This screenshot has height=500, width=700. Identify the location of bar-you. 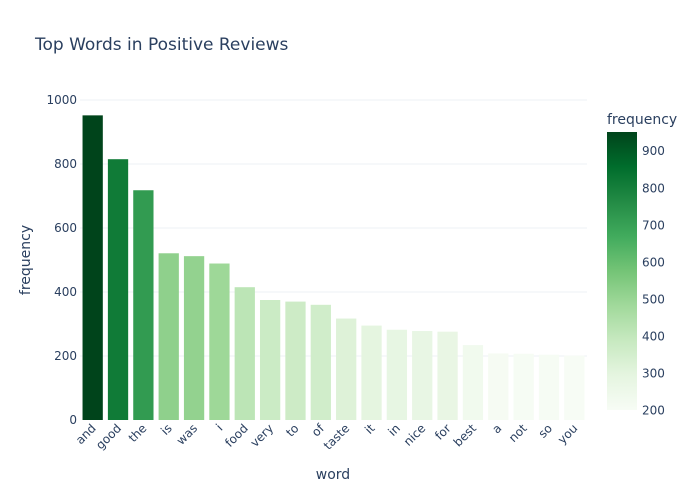
(574, 387).